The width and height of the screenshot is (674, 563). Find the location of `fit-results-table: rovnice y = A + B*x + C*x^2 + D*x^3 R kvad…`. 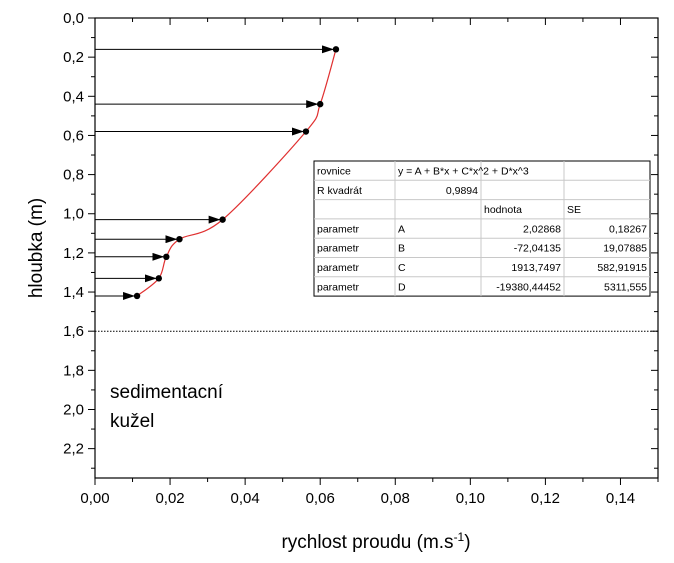

fit-results-table: rovnice y = A + B*x + C*x^2 + D*x^3 R kvad… is located at coordinates (482, 228).